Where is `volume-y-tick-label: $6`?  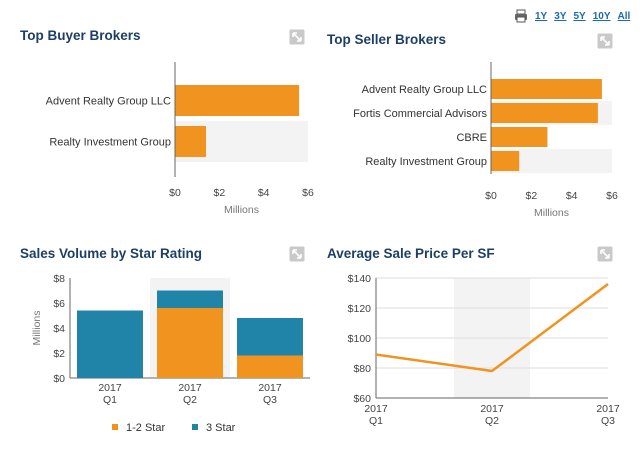
volume-y-tick-label: $6 is located at coordinates (59, 304).